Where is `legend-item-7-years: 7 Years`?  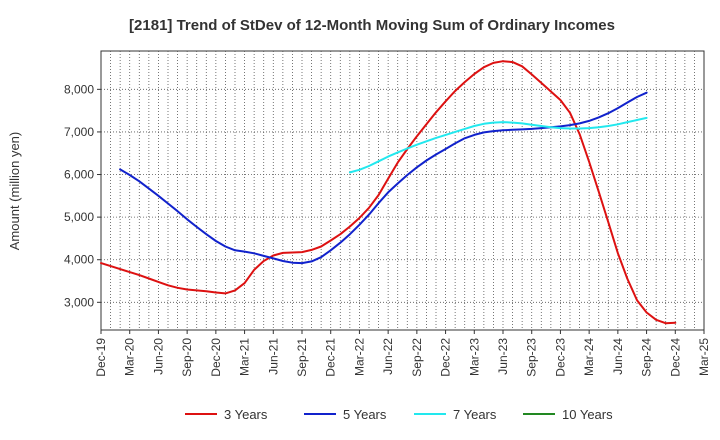 legend-item-7-years: 7 Years is located at coordinates (455, 414).